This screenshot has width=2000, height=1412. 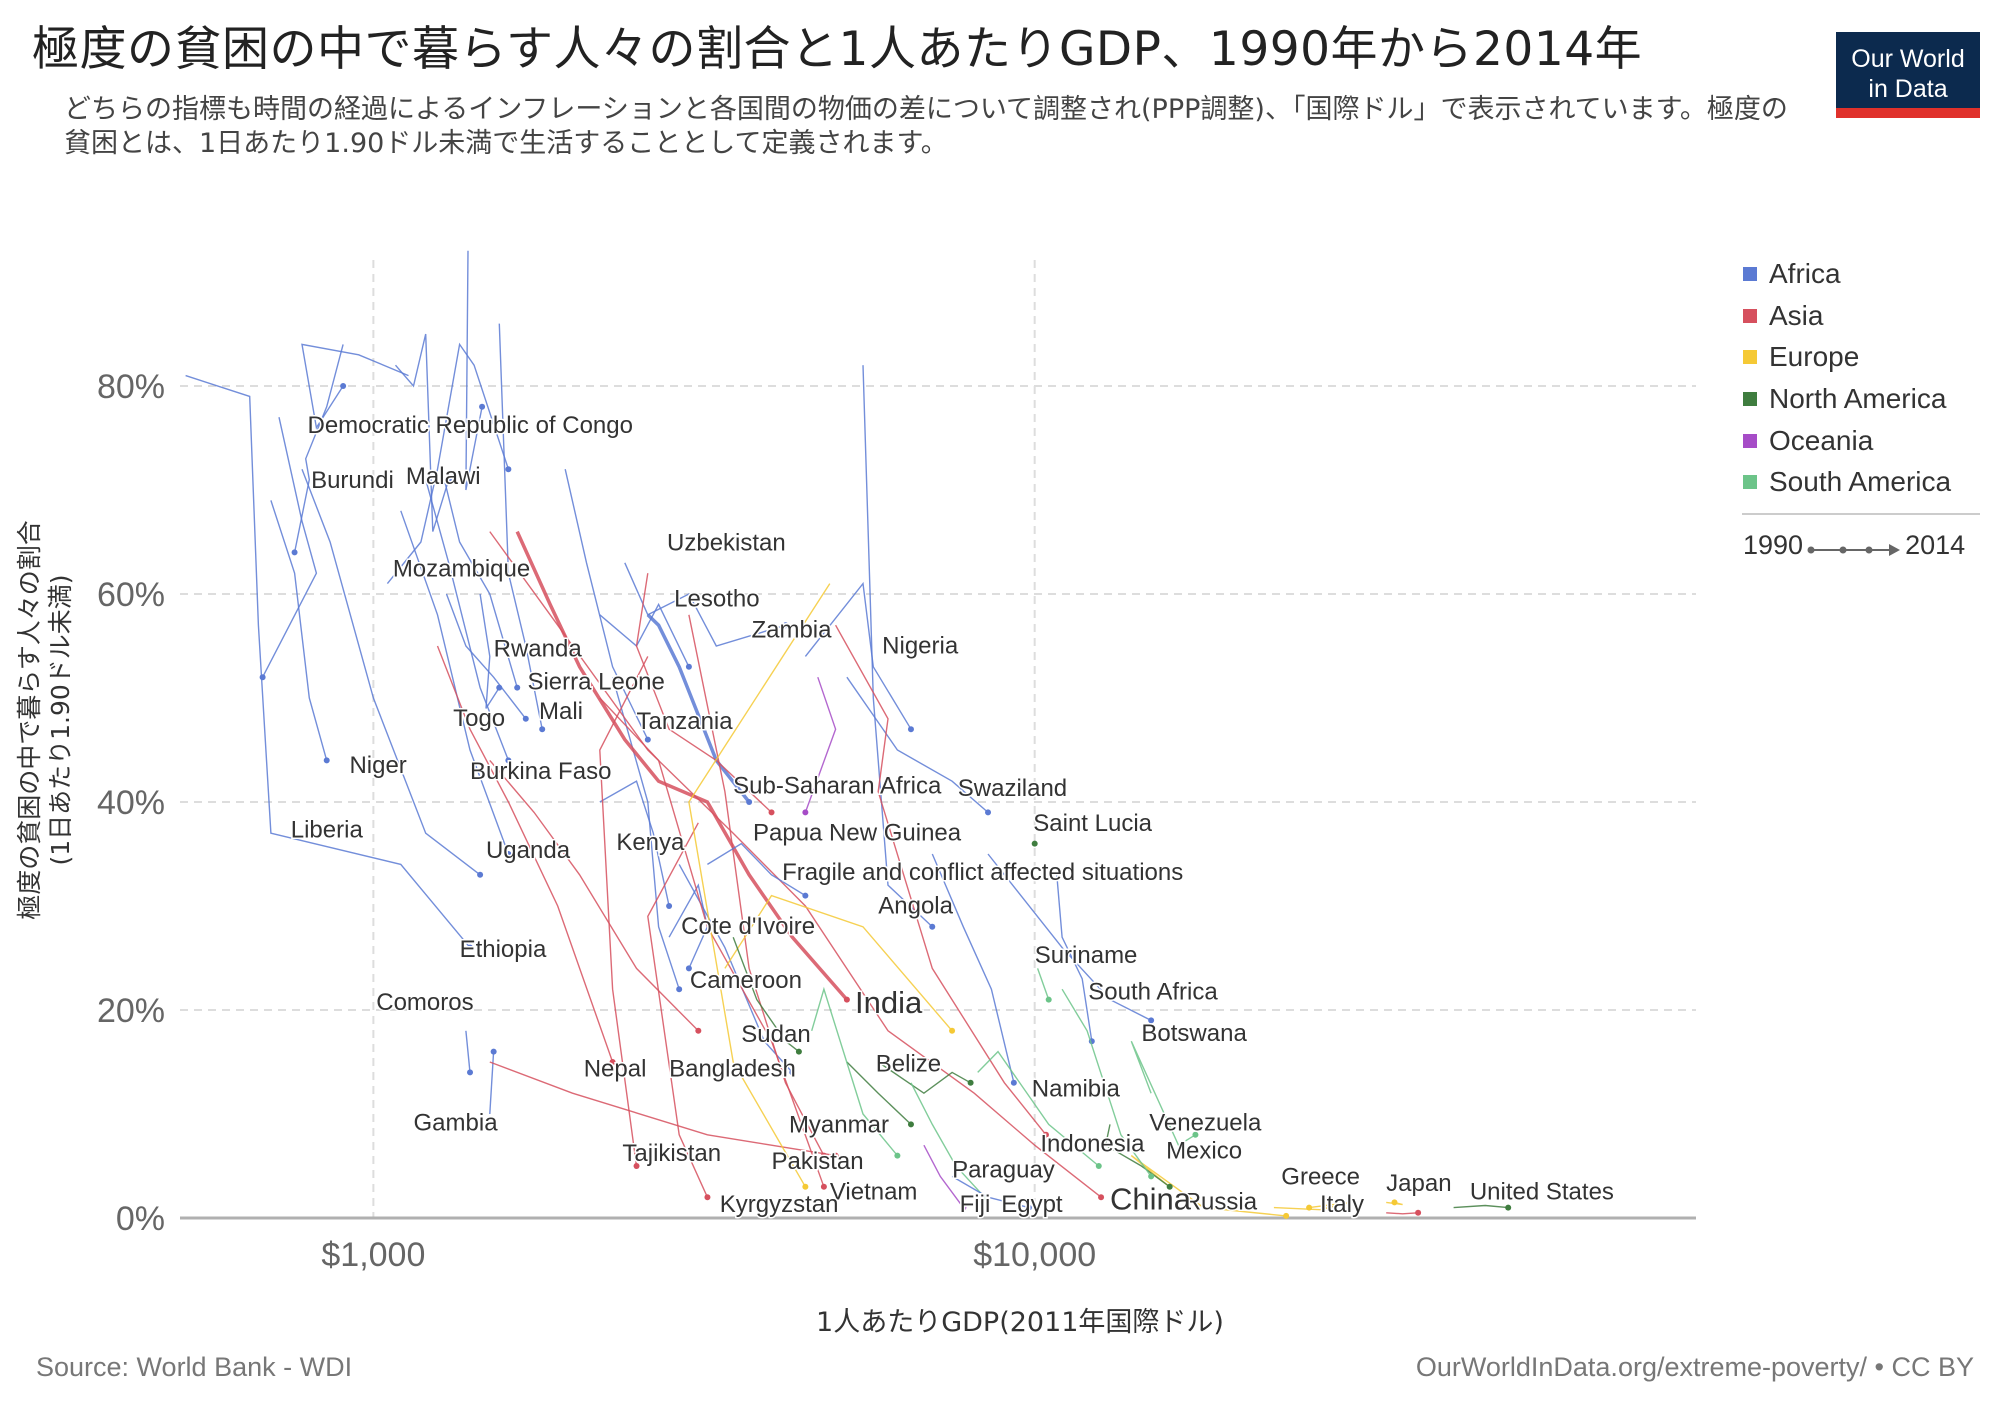 I want to click on trail-moldova, so click(x=759, y=885).